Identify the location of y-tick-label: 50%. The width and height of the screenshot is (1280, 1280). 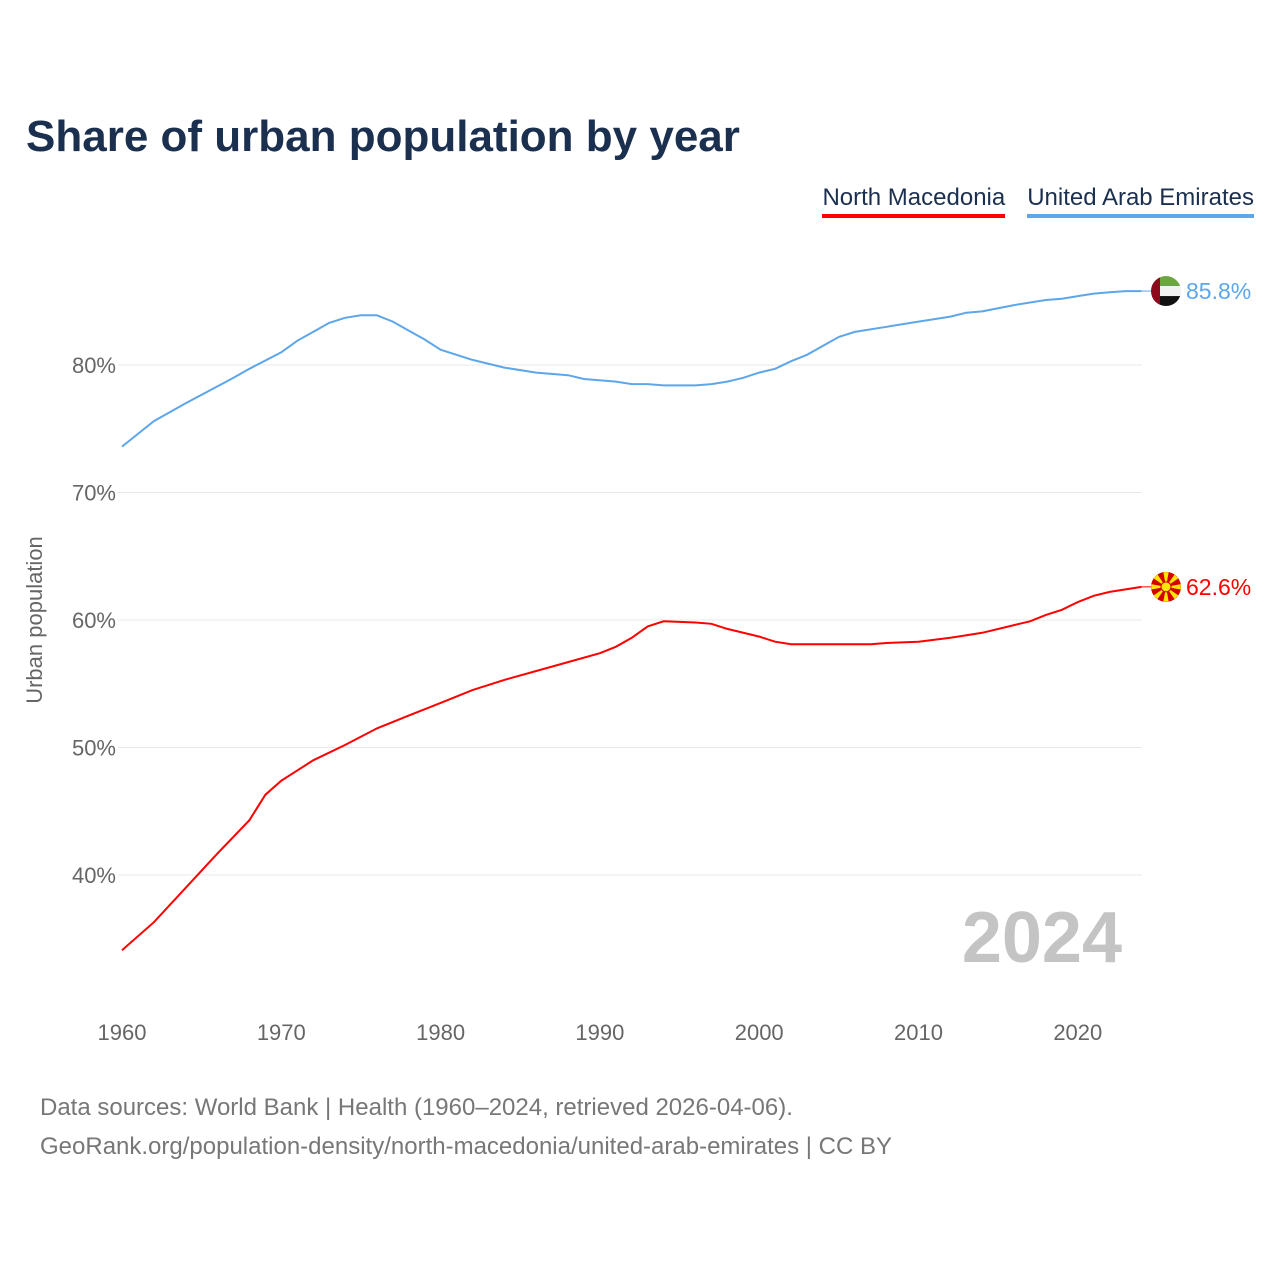
(94, 748).